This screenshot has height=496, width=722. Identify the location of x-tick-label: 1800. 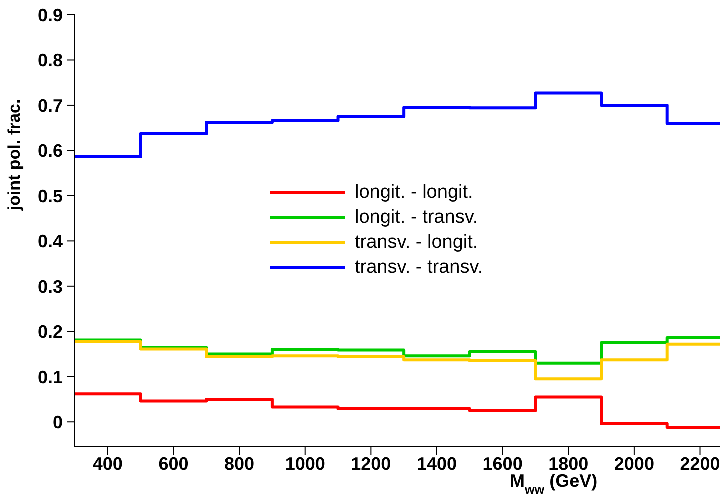
(568, 464).